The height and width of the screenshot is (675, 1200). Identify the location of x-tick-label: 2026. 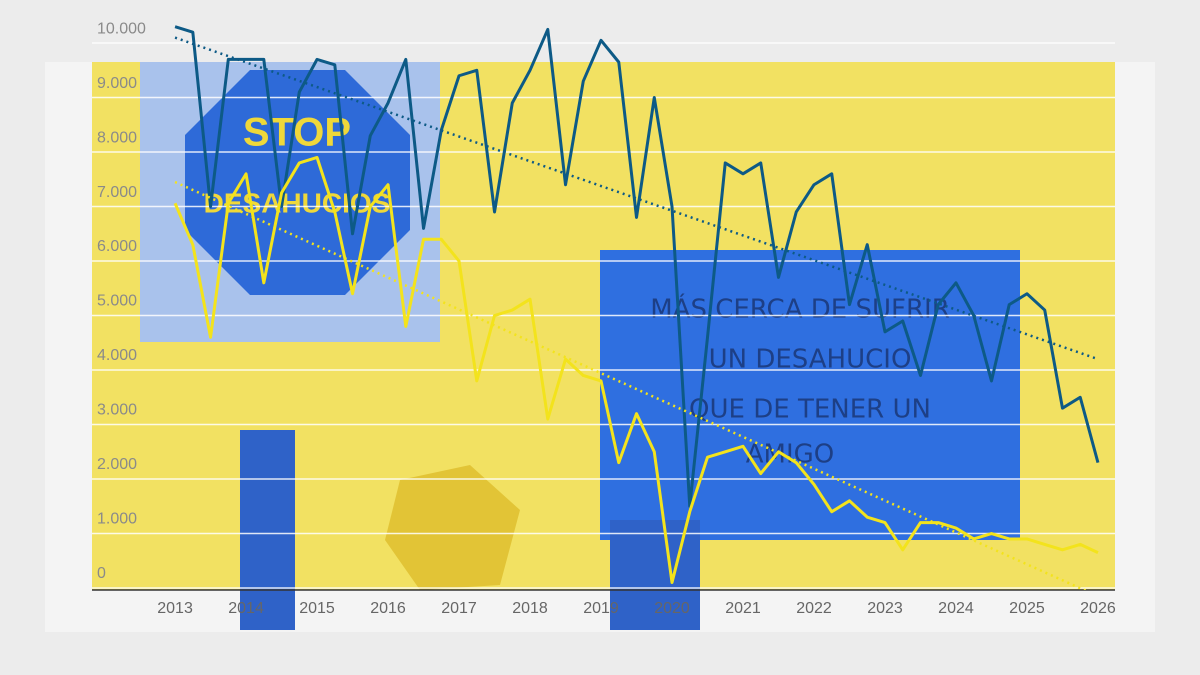
(1098, 608).